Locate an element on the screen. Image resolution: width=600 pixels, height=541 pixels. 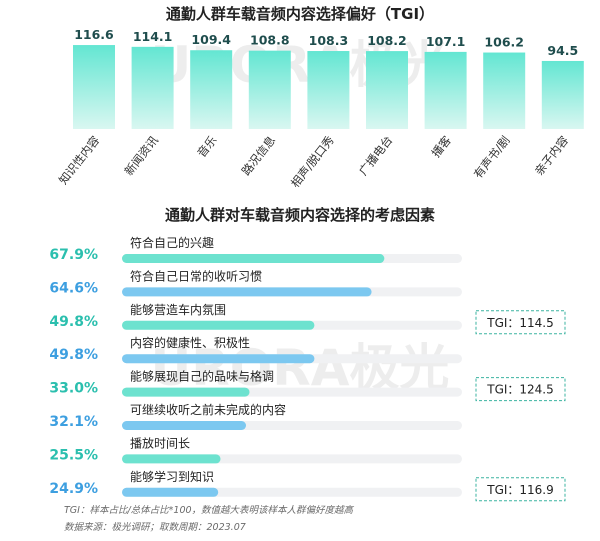
vbar-value-label: 116.6 is located at coordinates (94, 34).